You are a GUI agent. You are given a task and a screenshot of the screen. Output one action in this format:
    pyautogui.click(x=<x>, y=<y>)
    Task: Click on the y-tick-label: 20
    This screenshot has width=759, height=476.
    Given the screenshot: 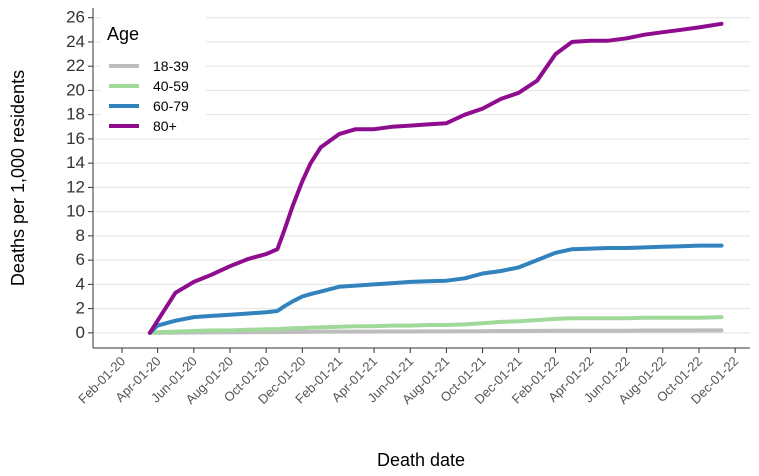 What is the action you would take?
    pyautogui.click(x=75, y=89)
    